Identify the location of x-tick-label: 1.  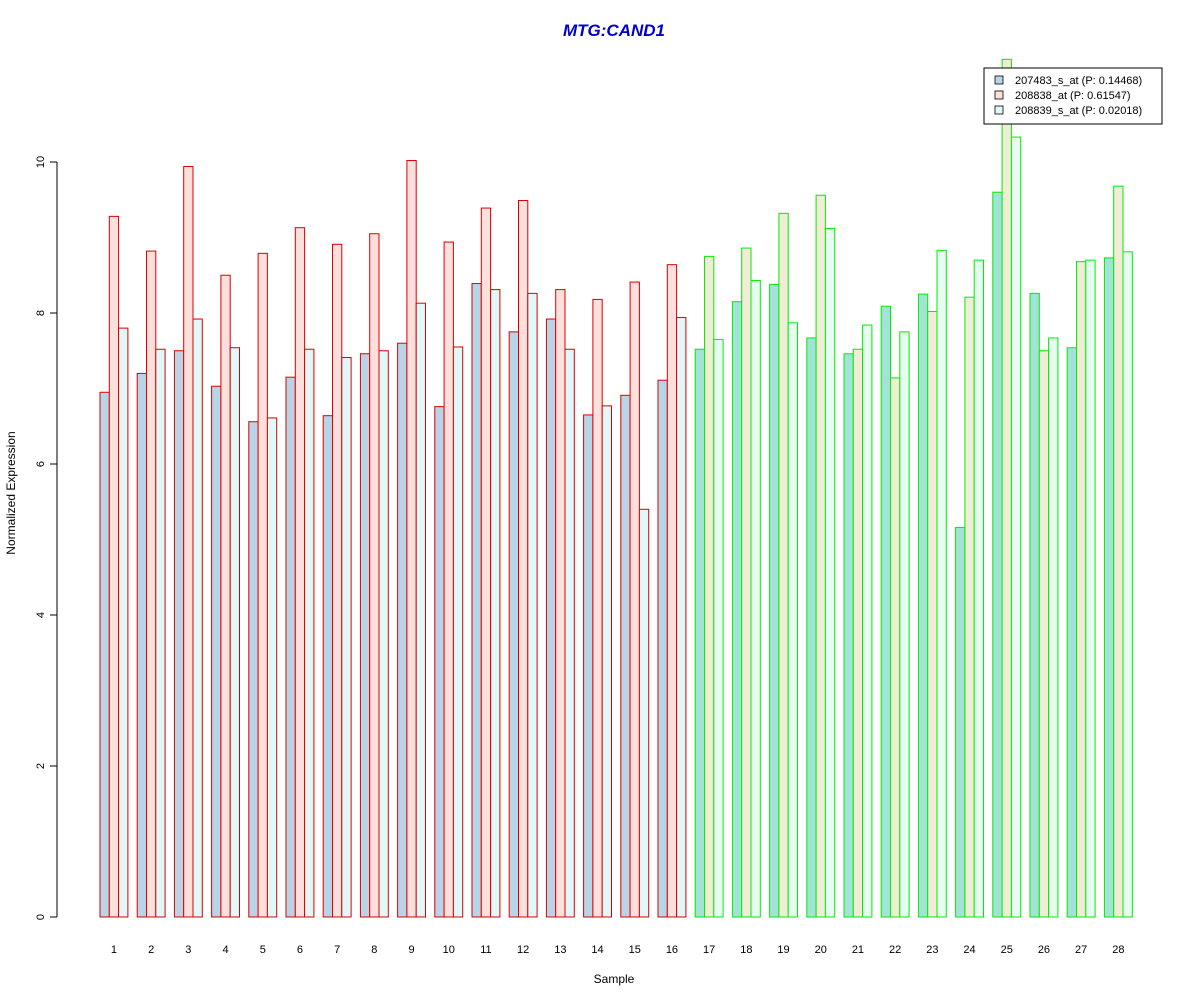
(114, 950).